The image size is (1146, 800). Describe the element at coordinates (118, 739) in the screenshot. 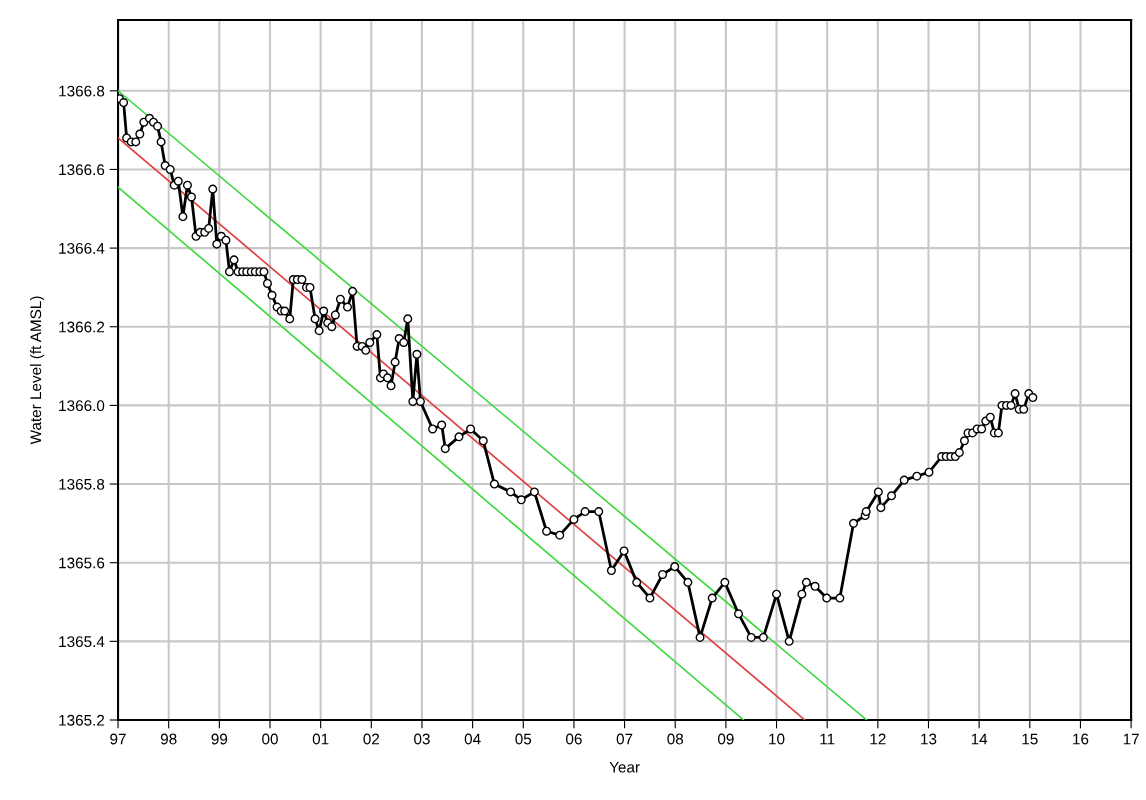

I see `x-tick-label: 97` at that location.